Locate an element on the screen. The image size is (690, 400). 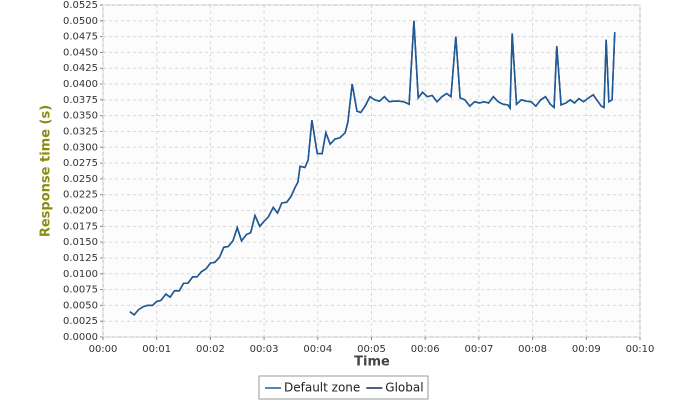
y-tick-label: 0.0375 is located at coordinates (80, 100).